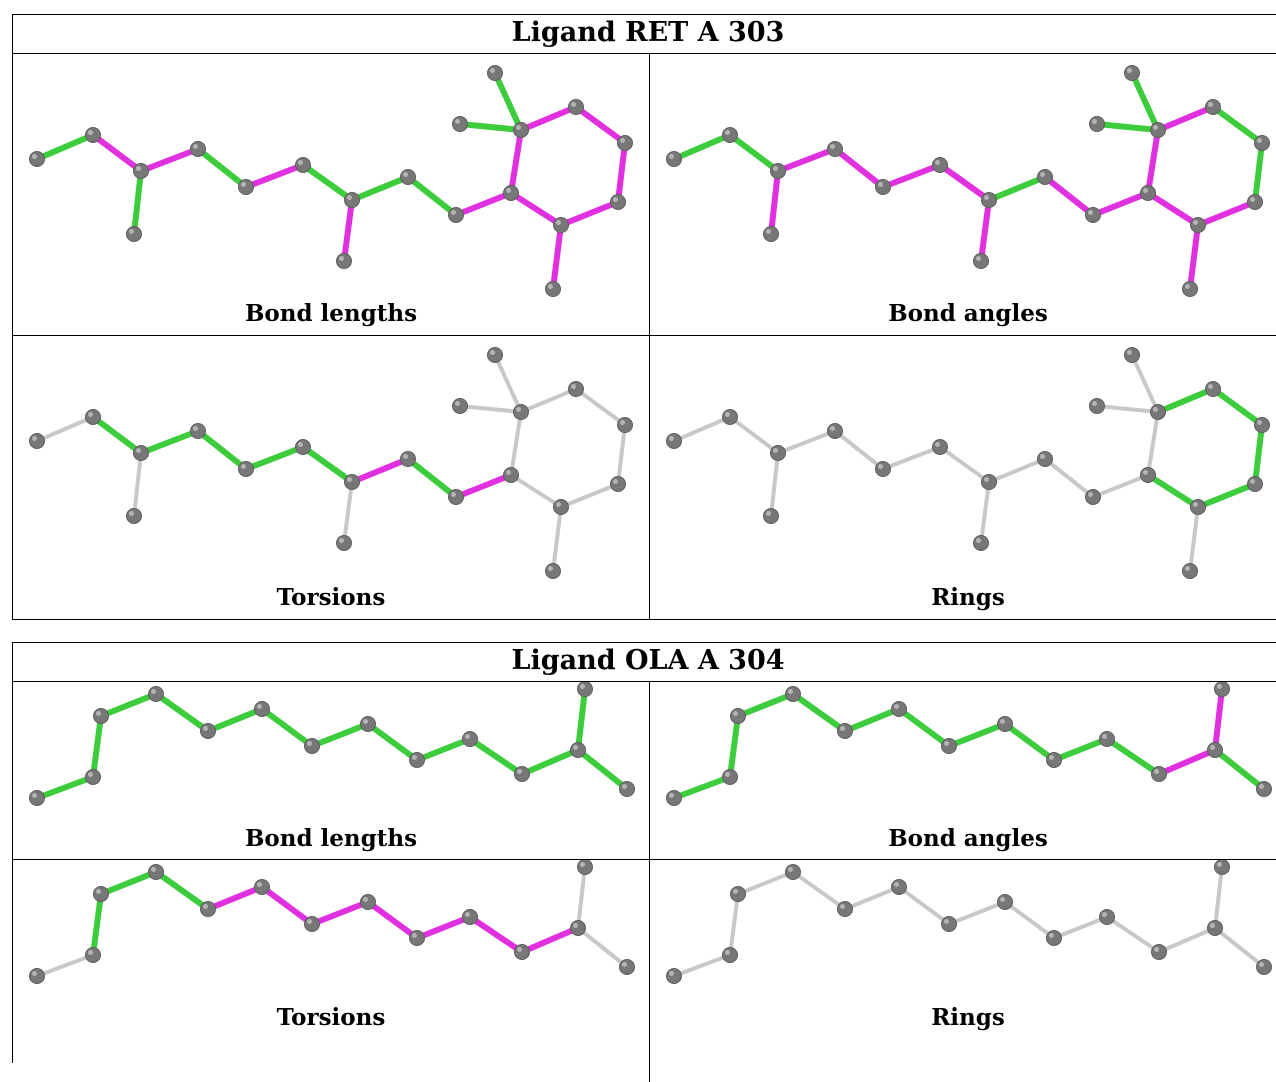  What do you see at coordinates (968, 313) in the screenshot?
I see `caption-bond-angles: Bond angles` at bounding box center [968, 313].